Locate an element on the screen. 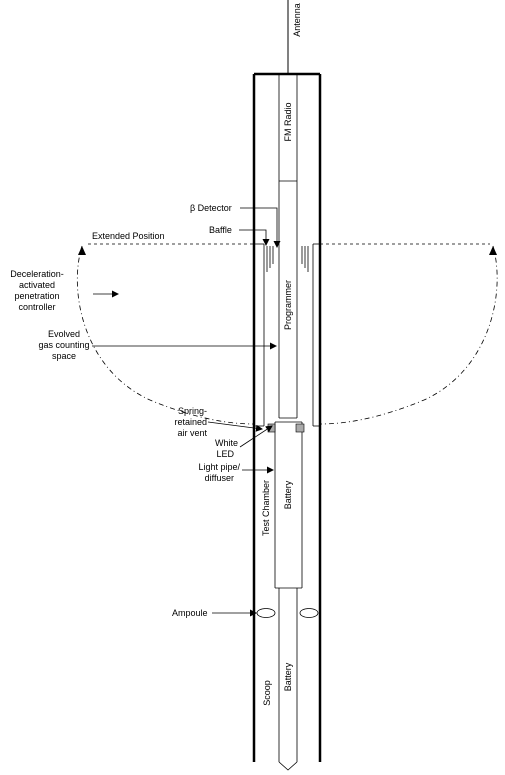 The width and height of the screenshot is (505, 775). outer-casing is located at coordinates (287, 417).